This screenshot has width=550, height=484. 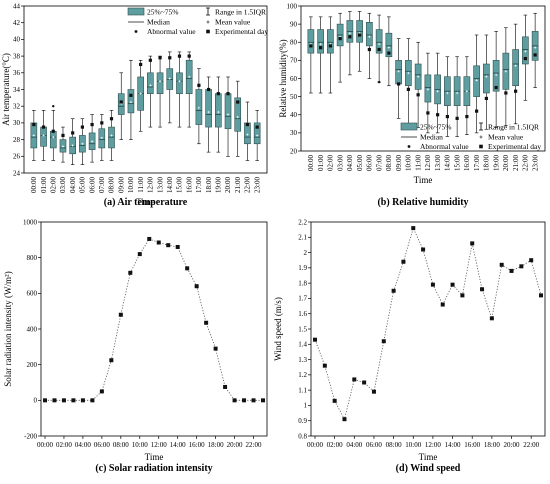 I want to click on x-tick-label: 20:00, so click(x=228, y=185).